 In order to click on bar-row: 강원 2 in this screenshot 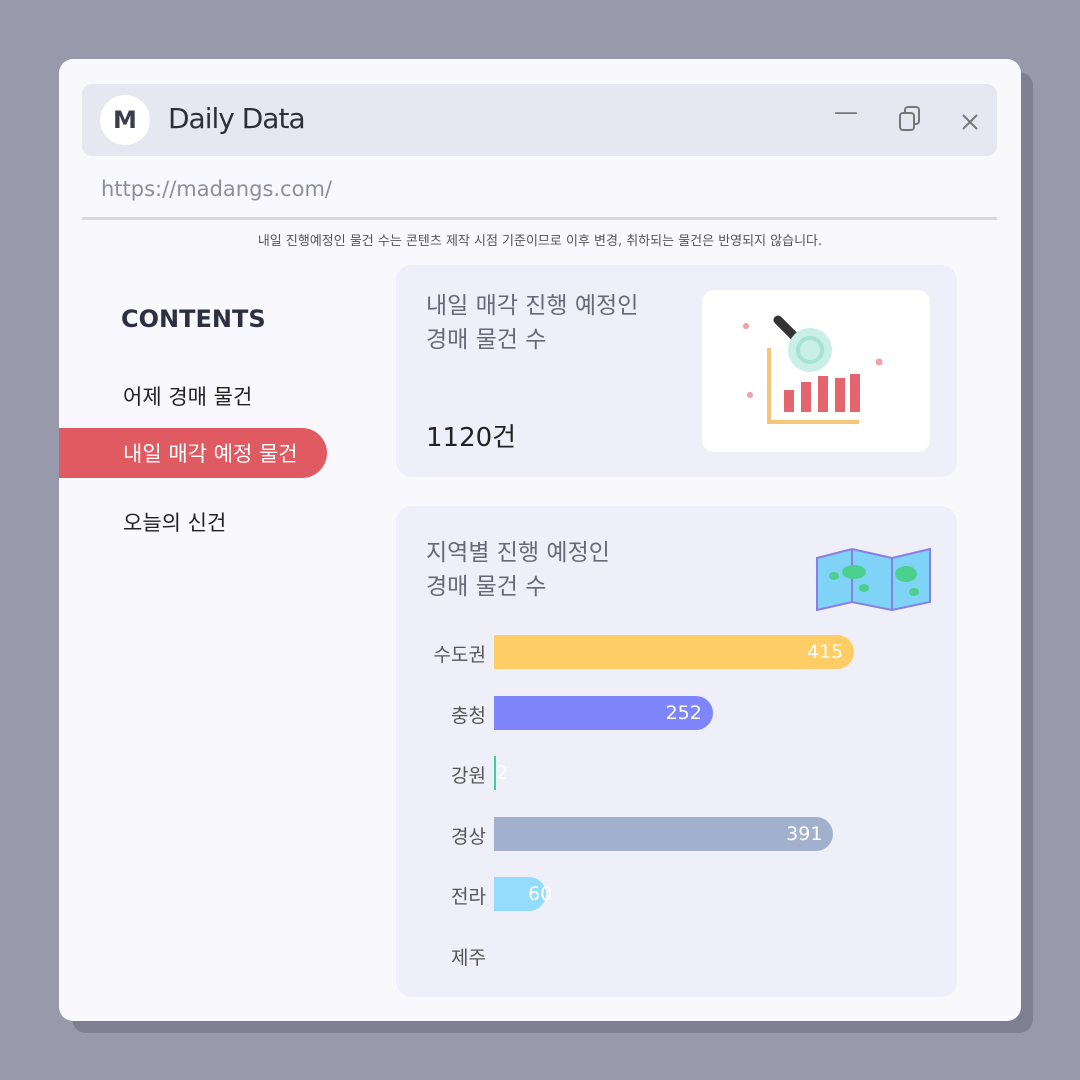, I will do `click(676, 773)`.